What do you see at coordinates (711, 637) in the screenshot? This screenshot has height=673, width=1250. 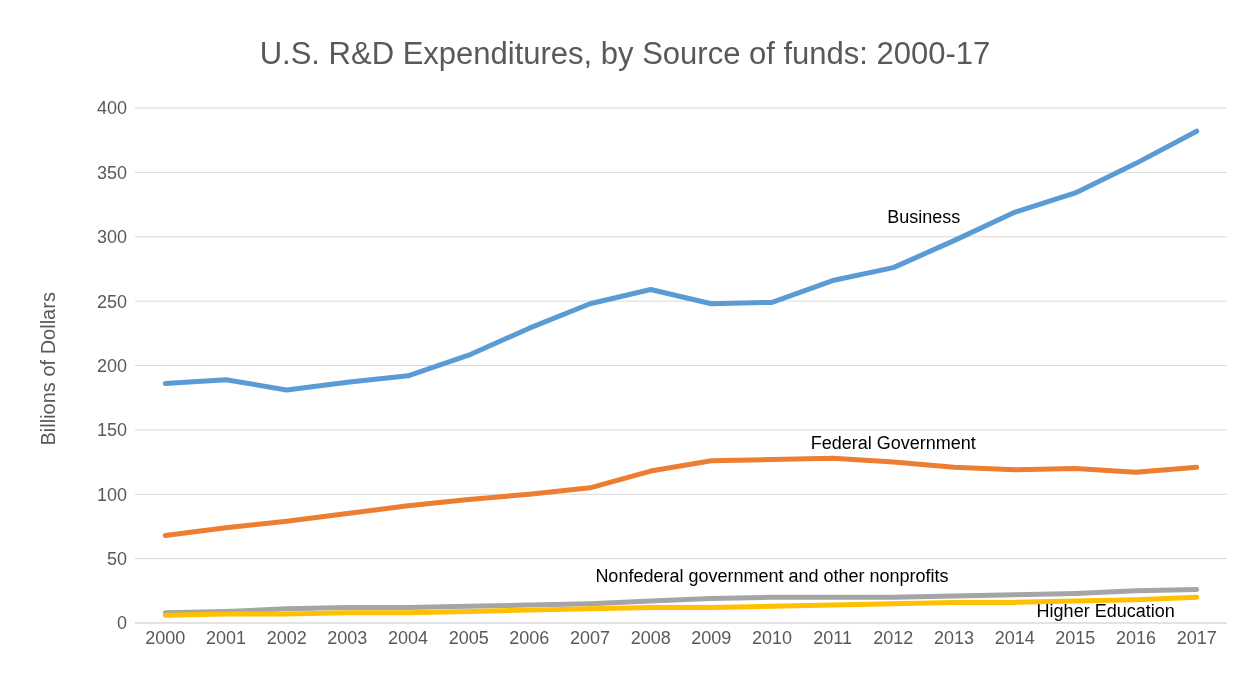 I see `x-tick-label: 2009` at bounding box center [711, 637].